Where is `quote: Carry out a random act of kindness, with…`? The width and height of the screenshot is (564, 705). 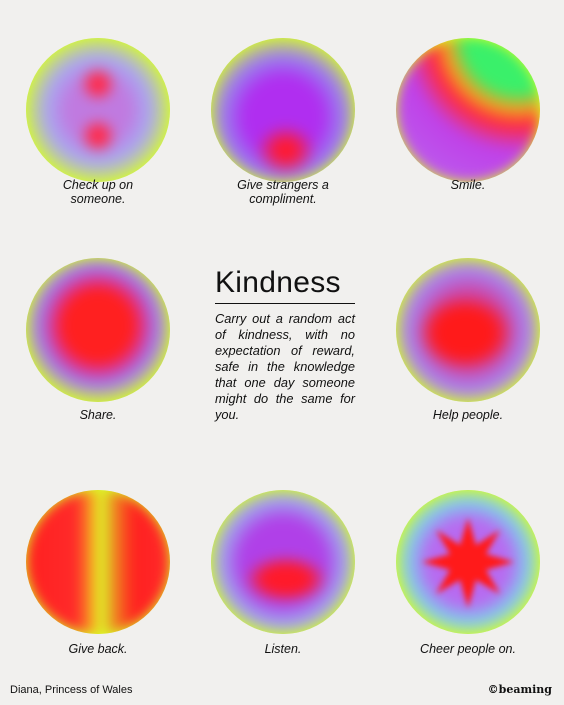
quote: Carry out a random act of kindness, with… is located at coordinates (285, 366).